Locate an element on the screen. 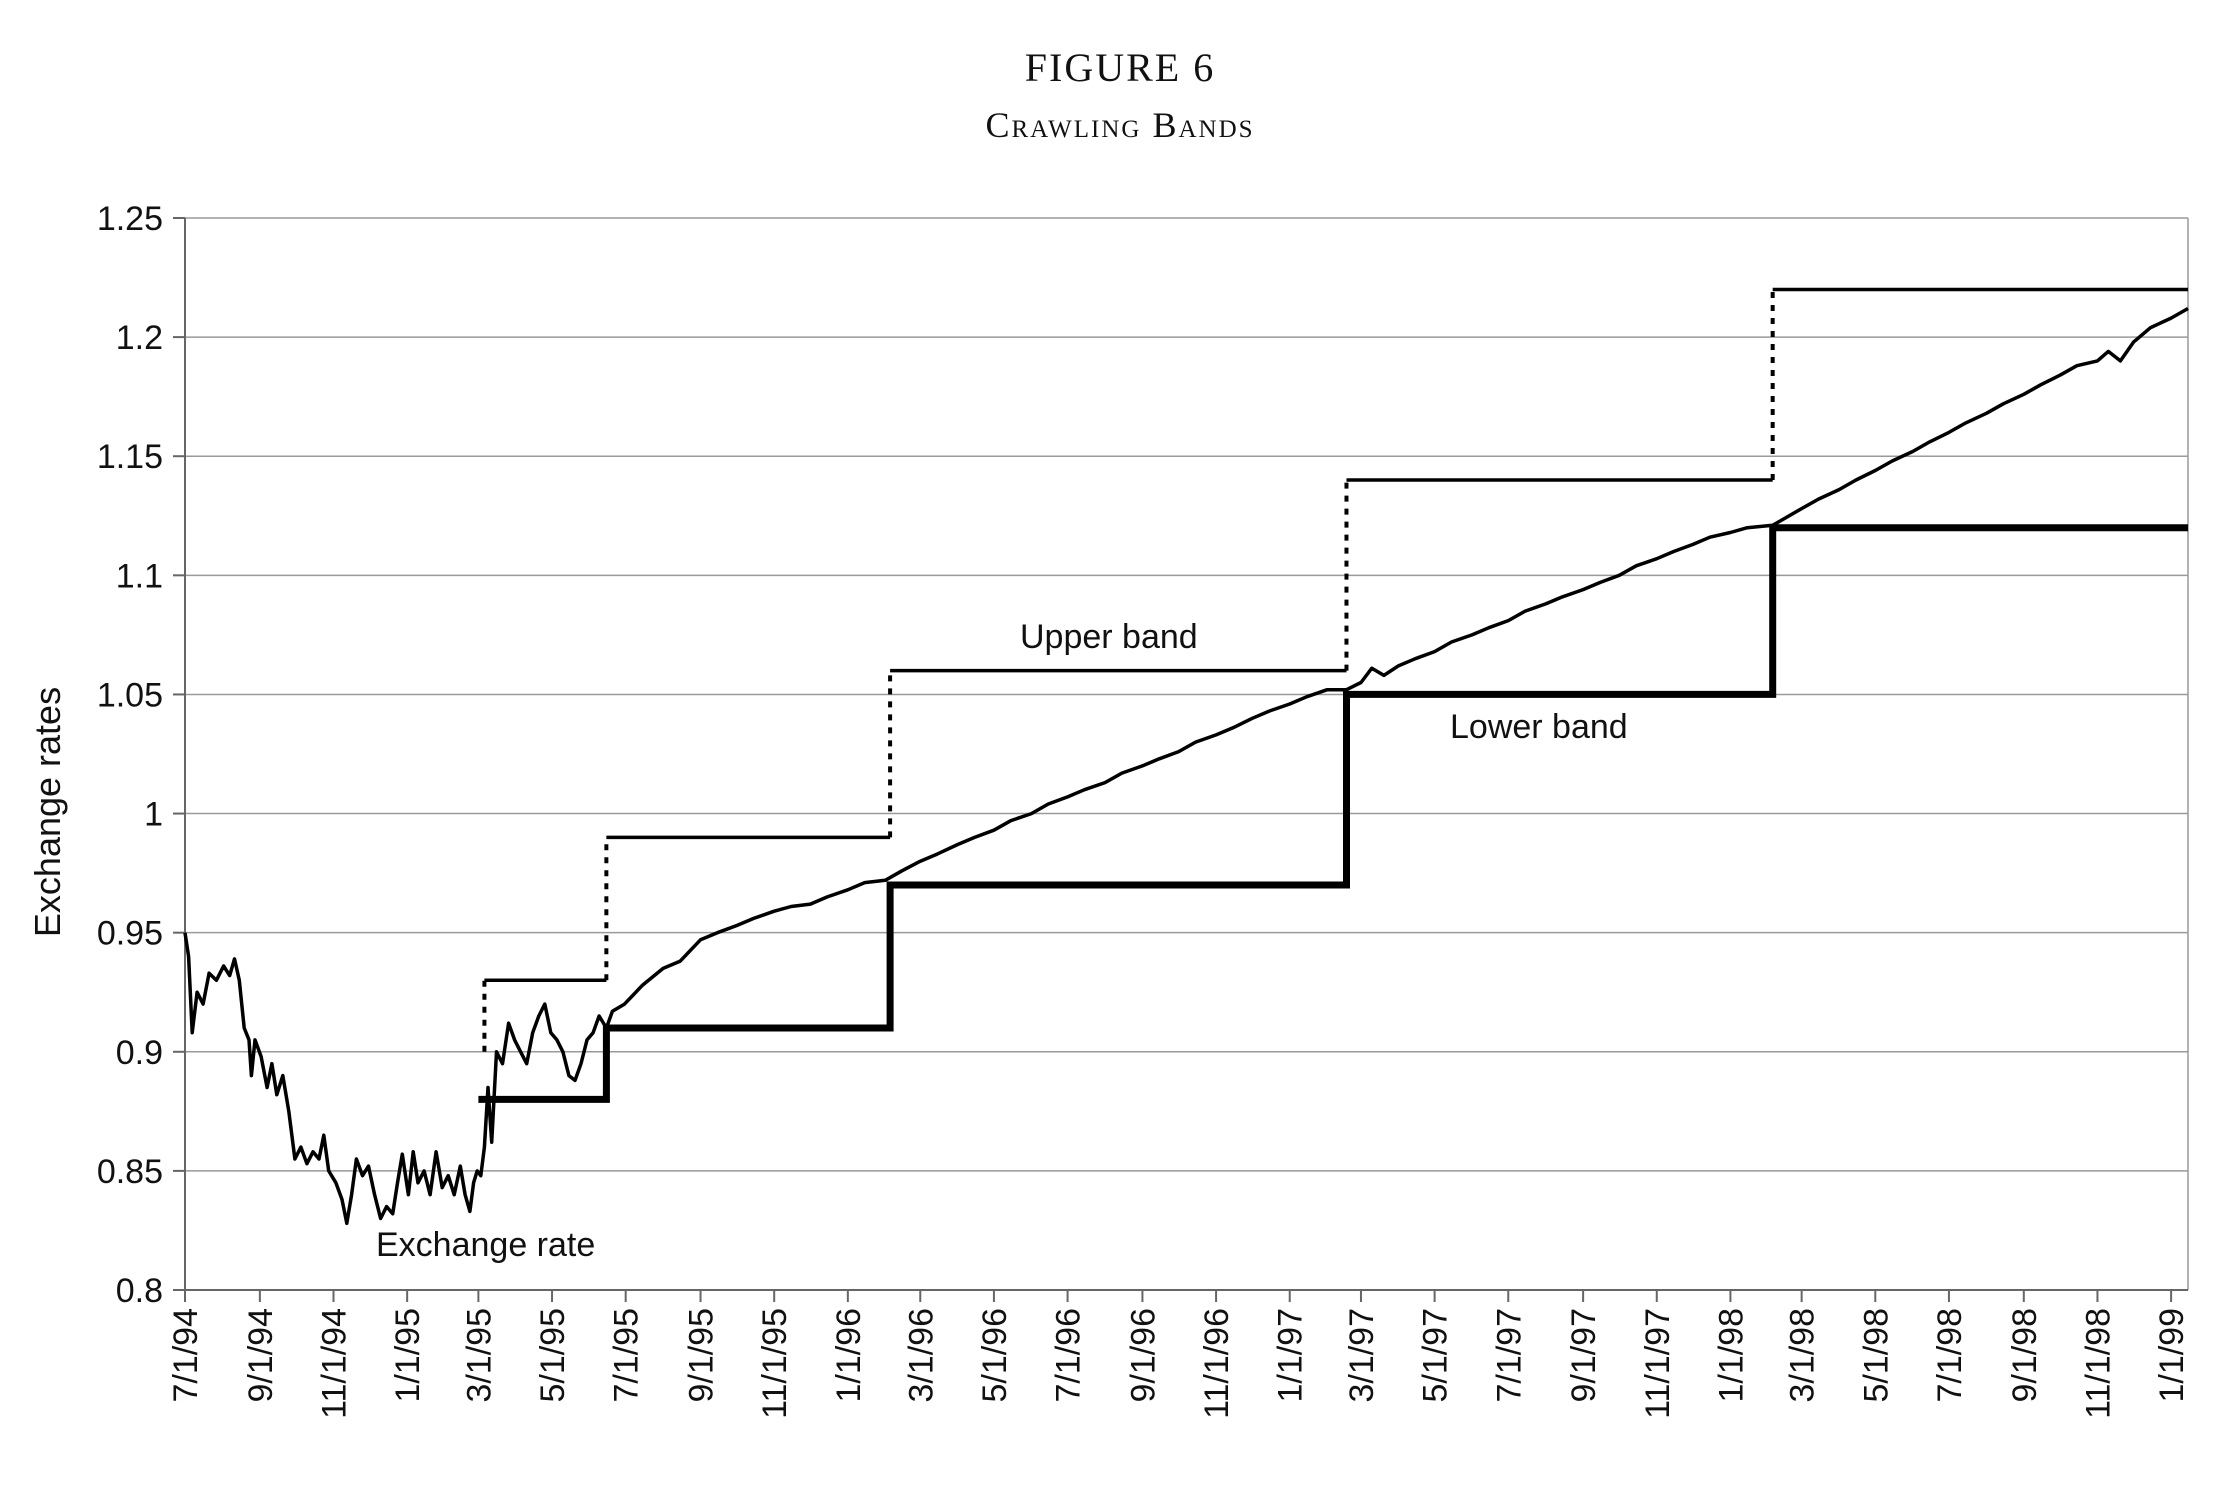 The image size is (2240, 1492). x-tick-label-10: 3/1/96 is located at coordinates (921, 1355).